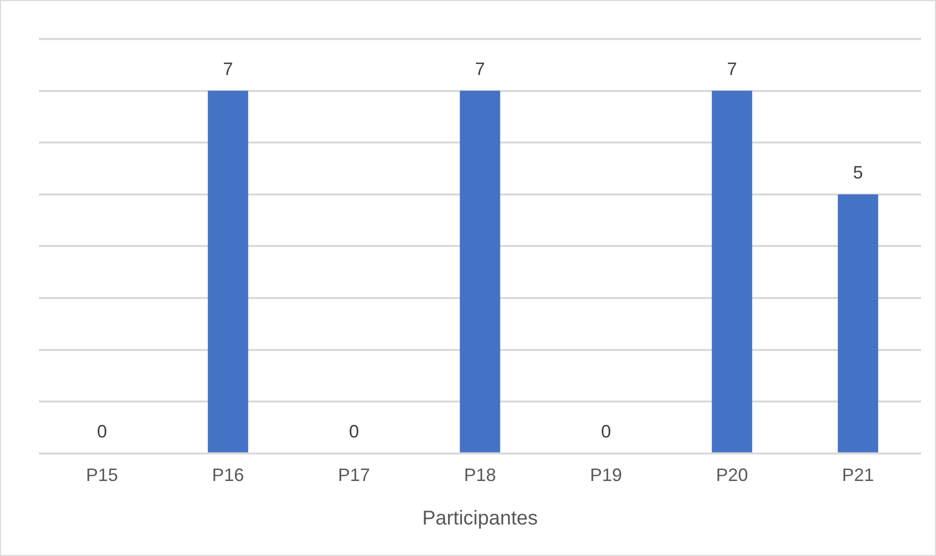  I want to click on x-axis-title: Participantes, so click(480, 519).